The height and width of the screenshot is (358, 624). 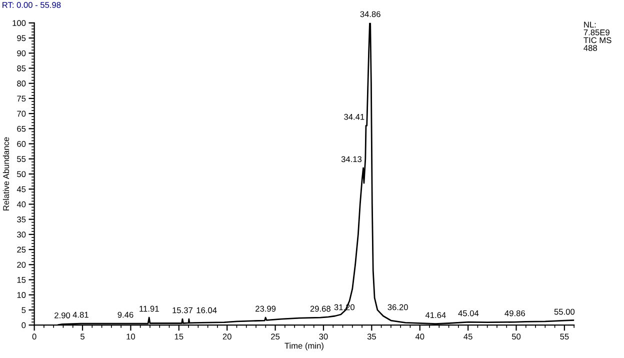 I want to click on y-tick-label: 80, so click(x=21, y=83).